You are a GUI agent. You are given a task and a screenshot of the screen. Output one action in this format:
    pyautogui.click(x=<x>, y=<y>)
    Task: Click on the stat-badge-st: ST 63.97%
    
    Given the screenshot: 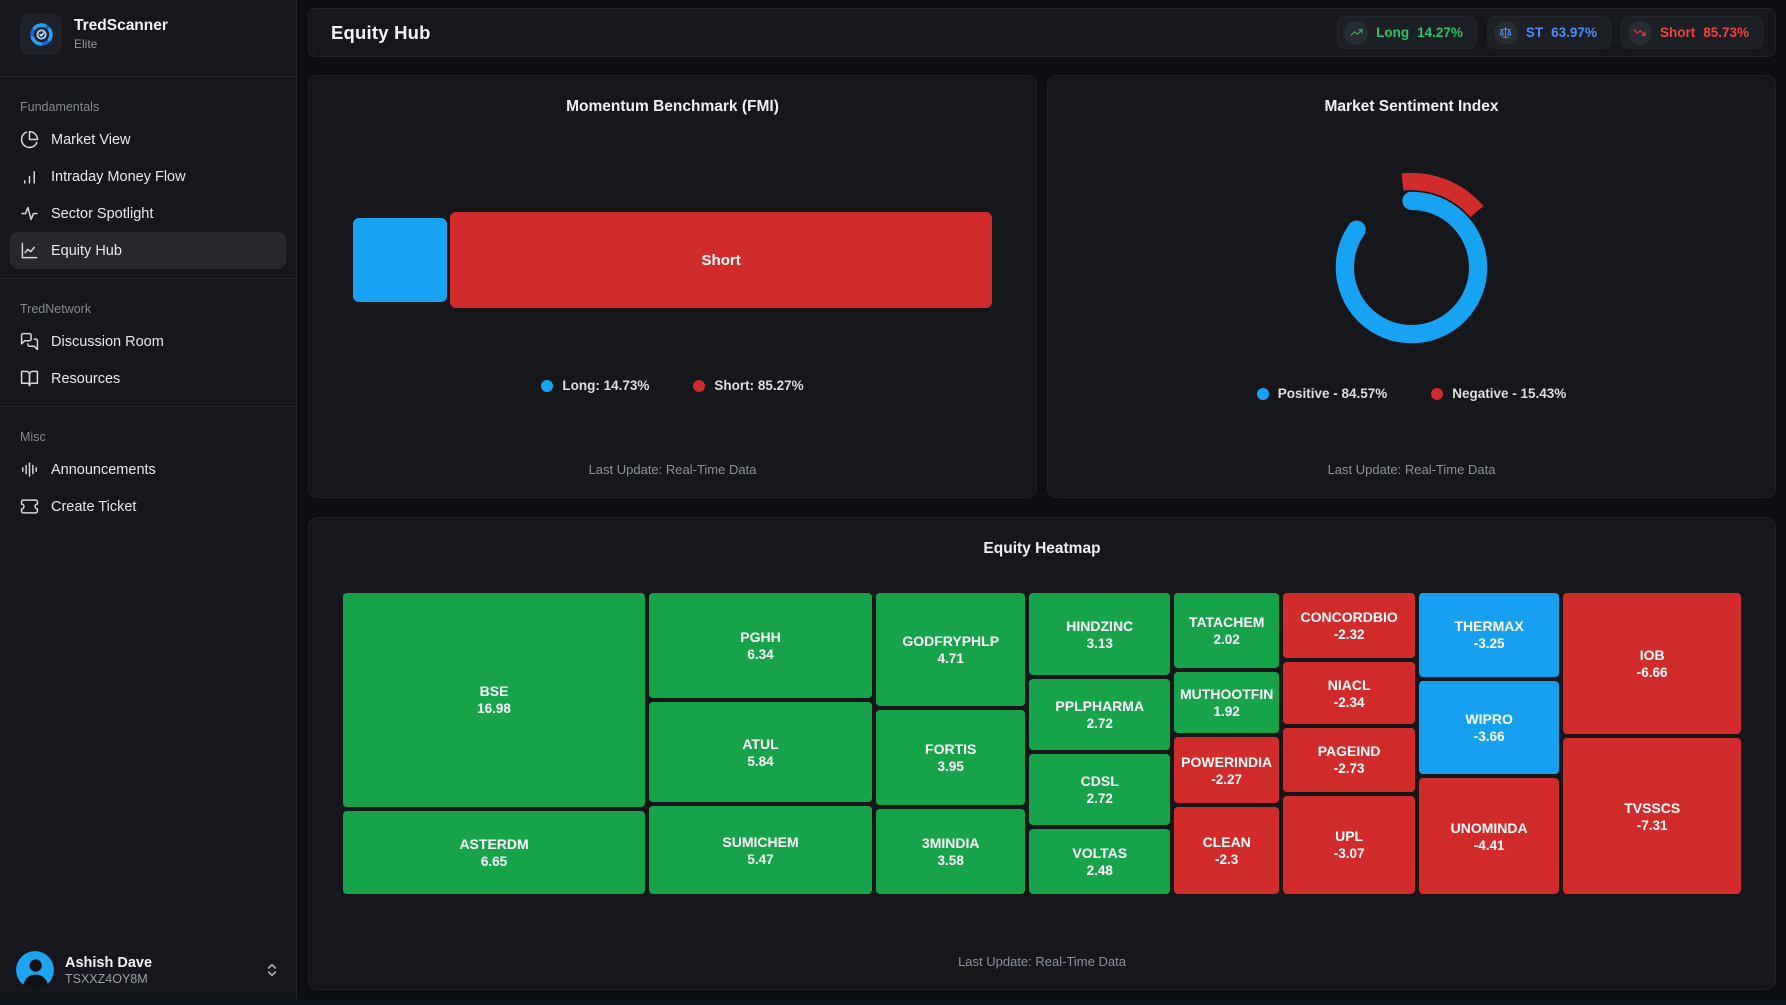 What is the action you would take?
    pyautogui.click(x=1548, y=32)
    